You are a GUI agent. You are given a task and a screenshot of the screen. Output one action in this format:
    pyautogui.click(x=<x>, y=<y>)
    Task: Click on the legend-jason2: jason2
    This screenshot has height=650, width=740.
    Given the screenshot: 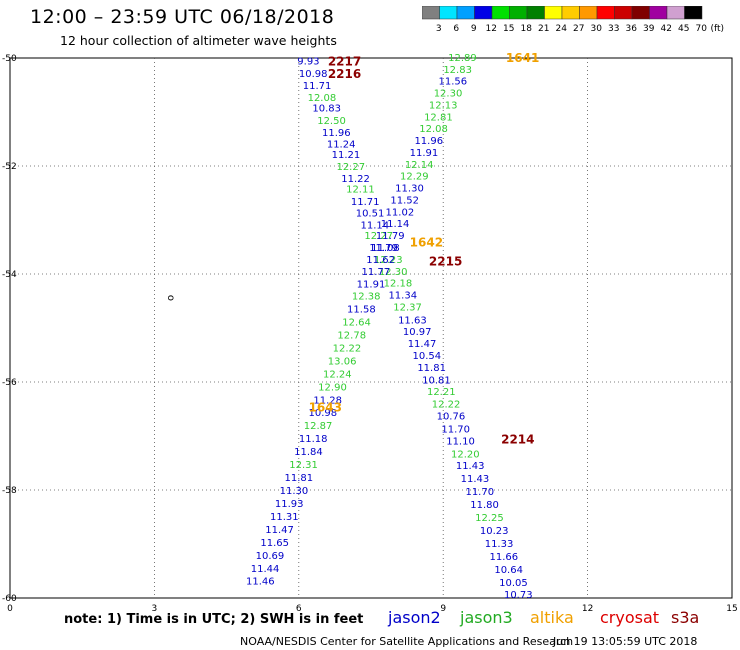 What is the action you would take?
    pyautogui.click(x=414, y=617)
    